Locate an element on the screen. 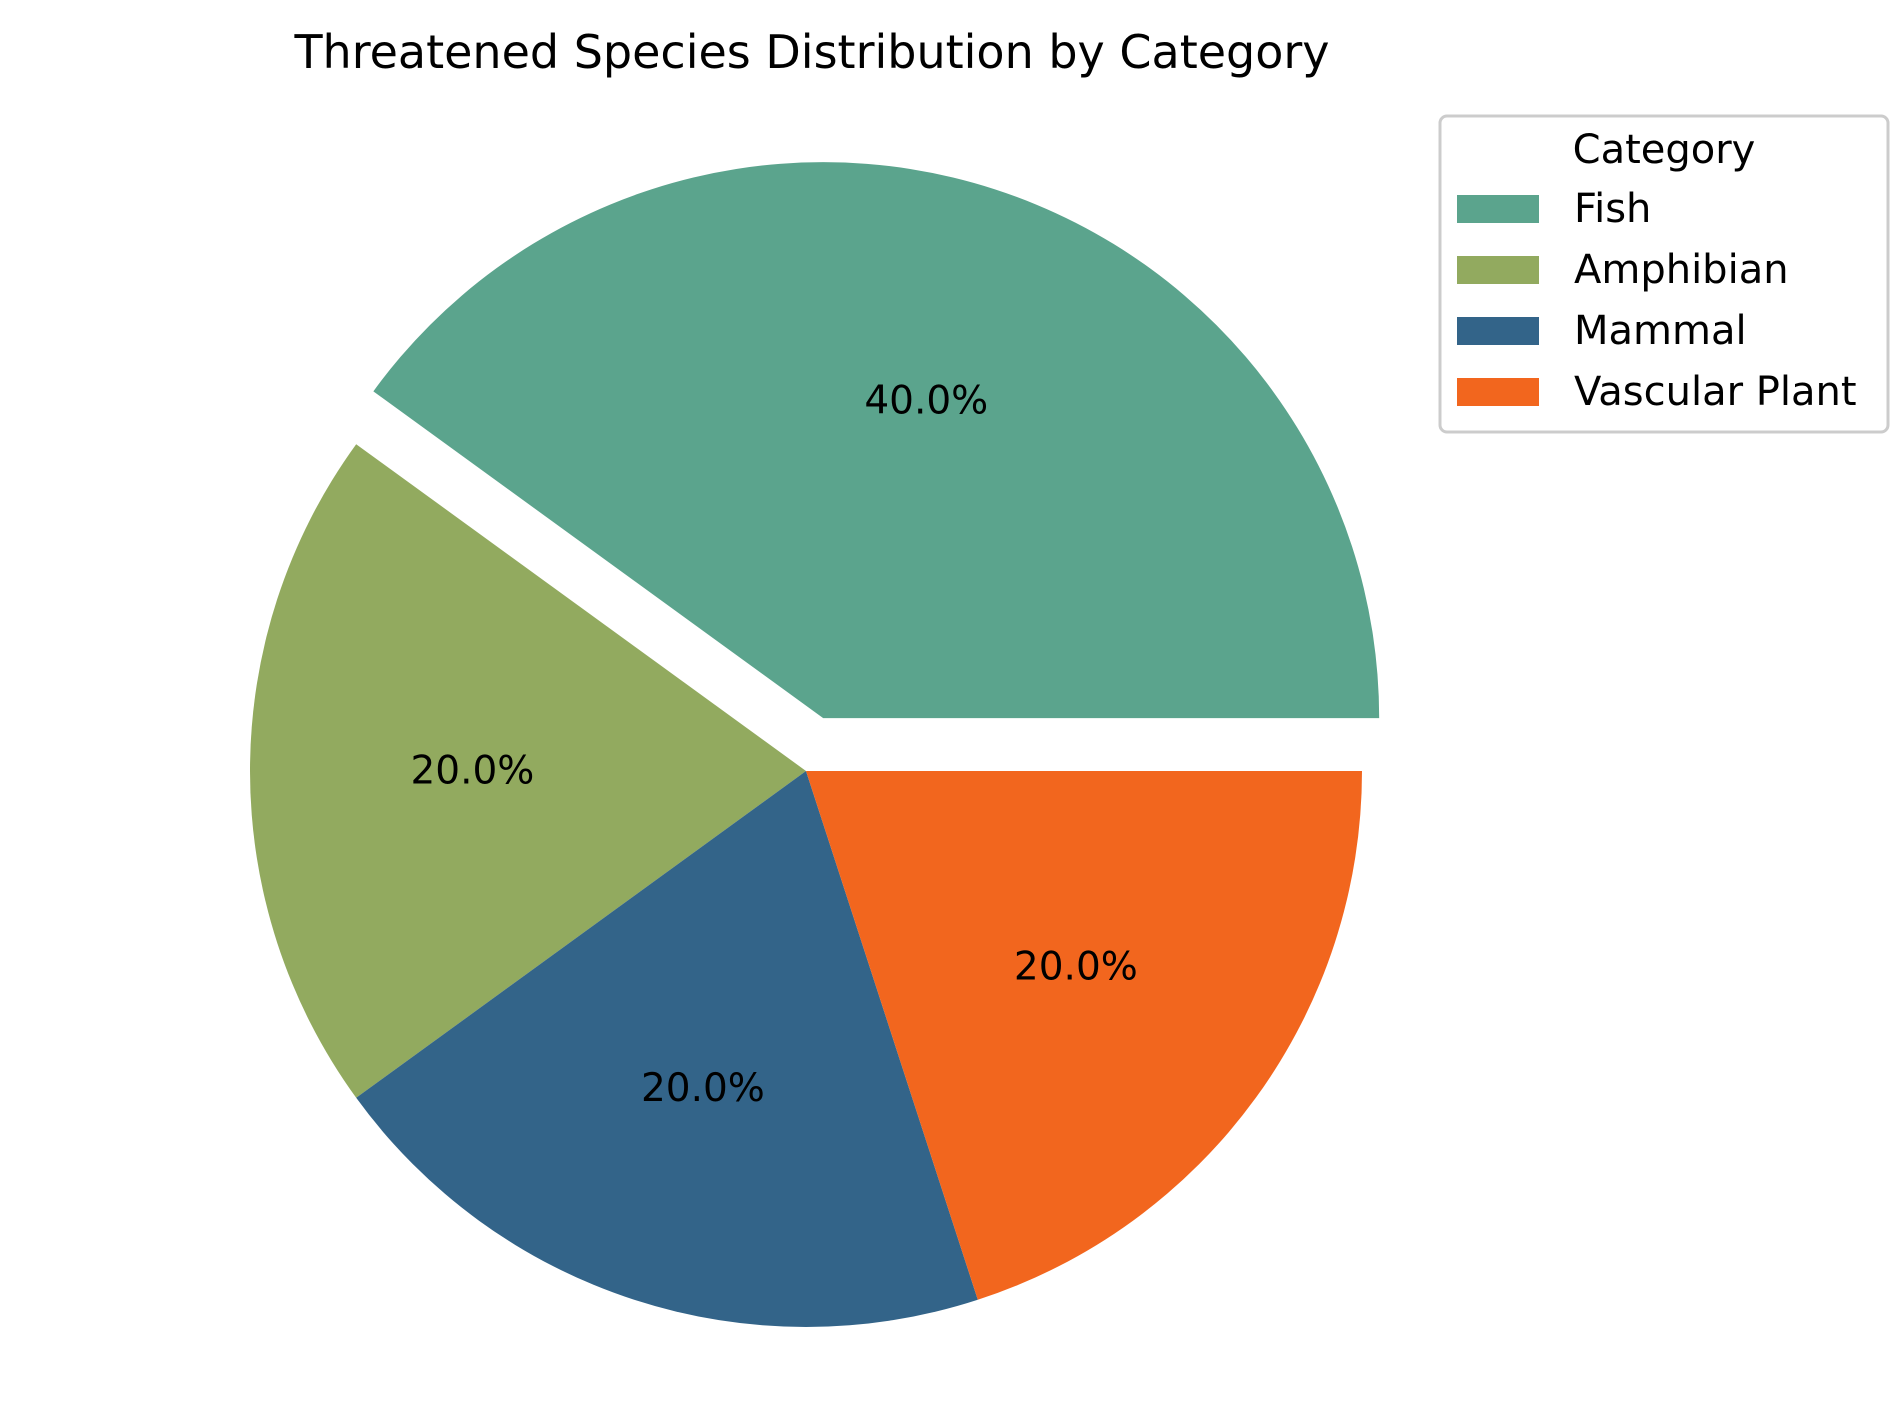  legend-frame is located at coordinates (1664, 274).